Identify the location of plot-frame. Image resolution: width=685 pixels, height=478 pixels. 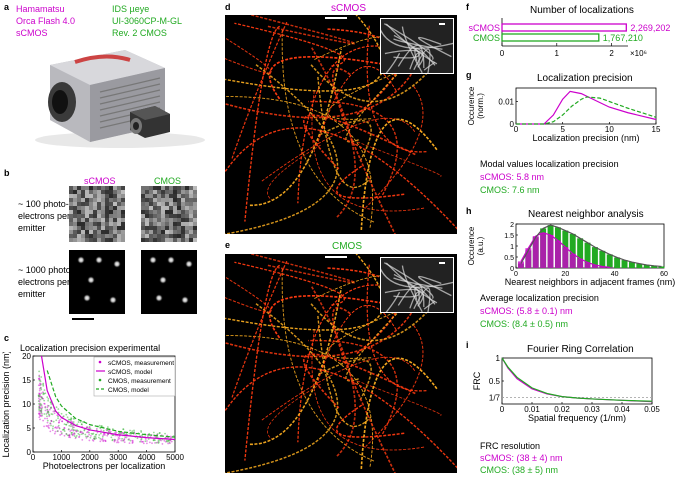
(586, 106).